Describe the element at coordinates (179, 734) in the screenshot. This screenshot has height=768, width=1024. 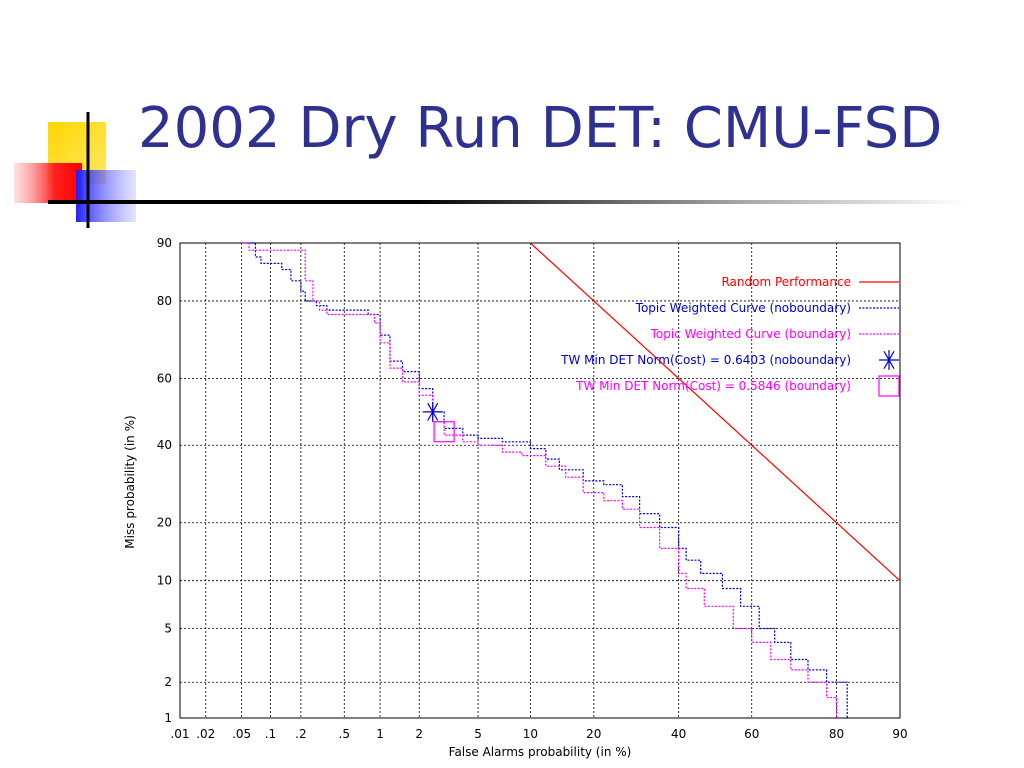
I see `x-tick-label: .01` at that location.